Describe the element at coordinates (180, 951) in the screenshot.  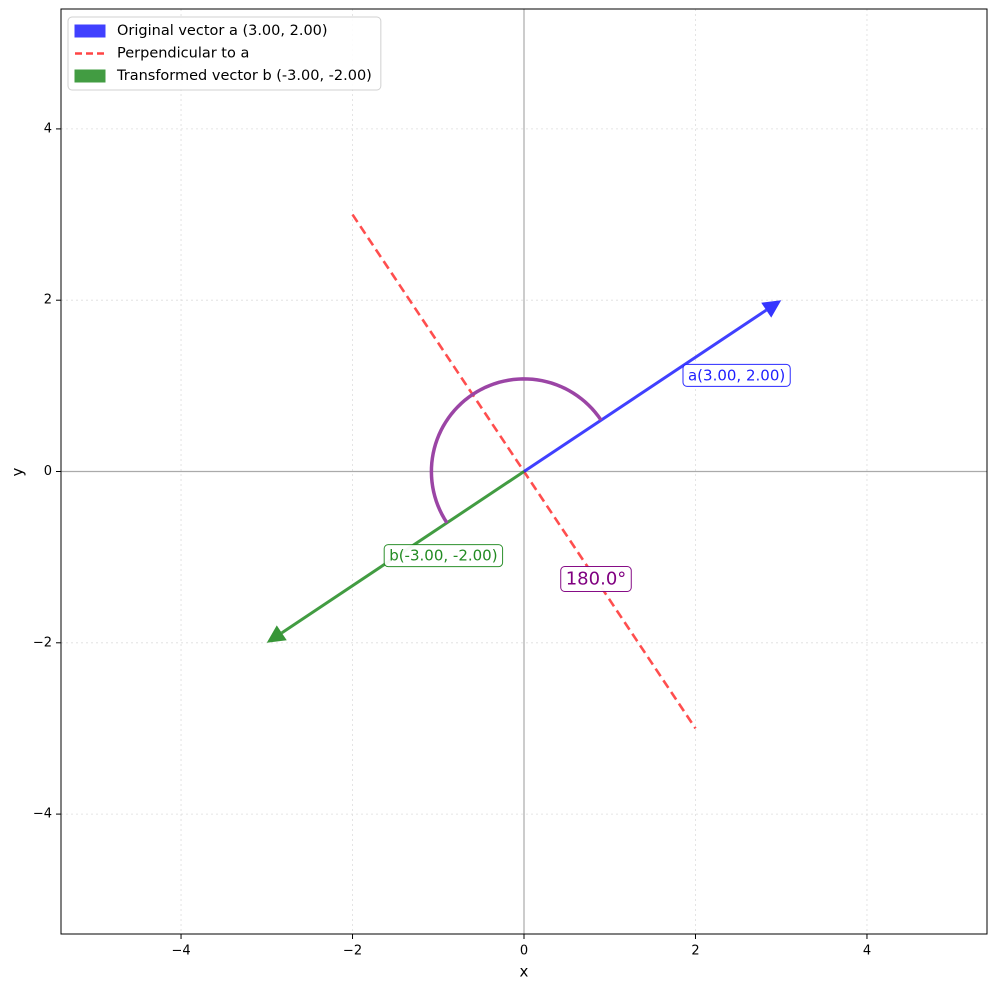
I see `x-tick-label: −4` at that location.